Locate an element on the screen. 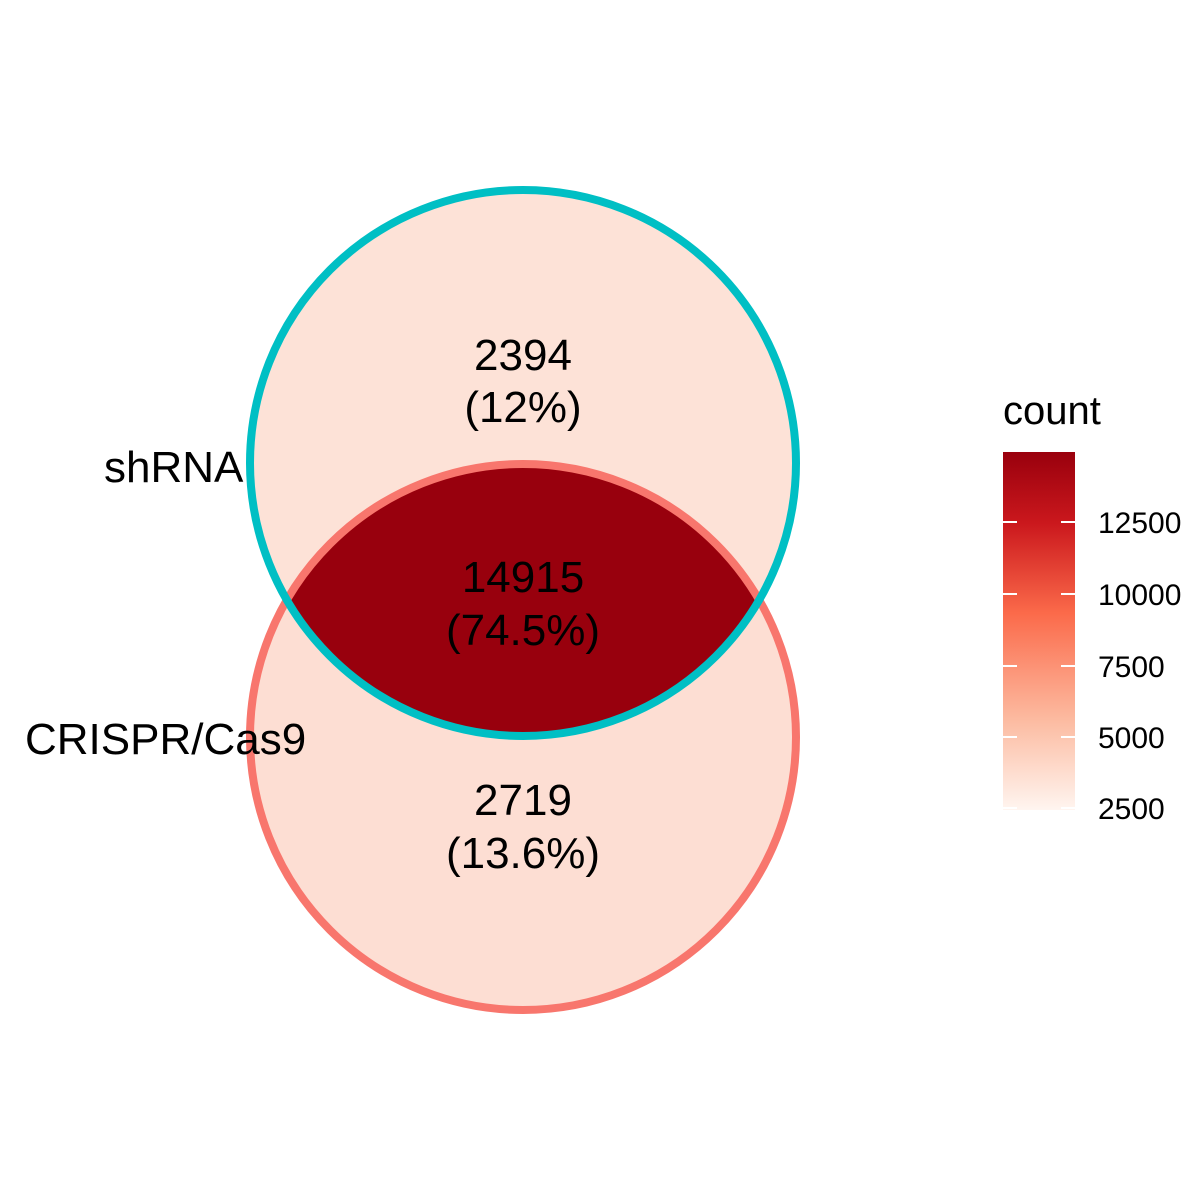 This screenshot has width=1200, height=1200. region-intersection-fill is located at coordinates (523, 600).